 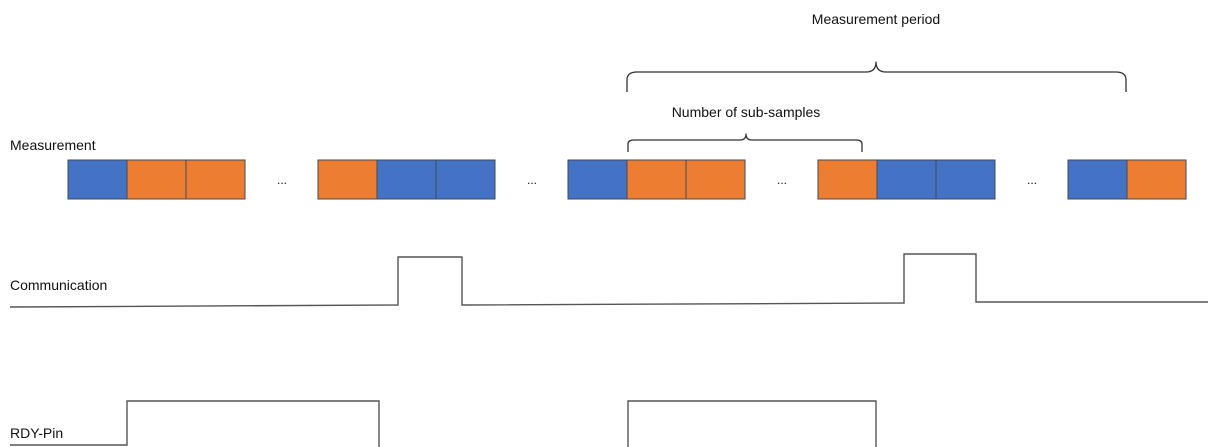 I want to click on rdy-pin-waveform, so click(x=195, y=423).